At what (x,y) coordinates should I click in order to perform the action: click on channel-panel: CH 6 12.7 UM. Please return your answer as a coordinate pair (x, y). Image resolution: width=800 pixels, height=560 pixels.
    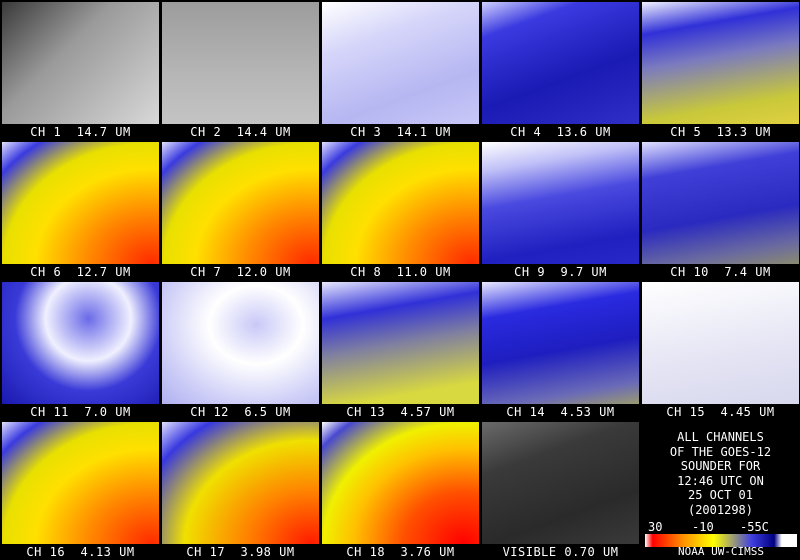
    Looking at the image, I should click on (80, 211).